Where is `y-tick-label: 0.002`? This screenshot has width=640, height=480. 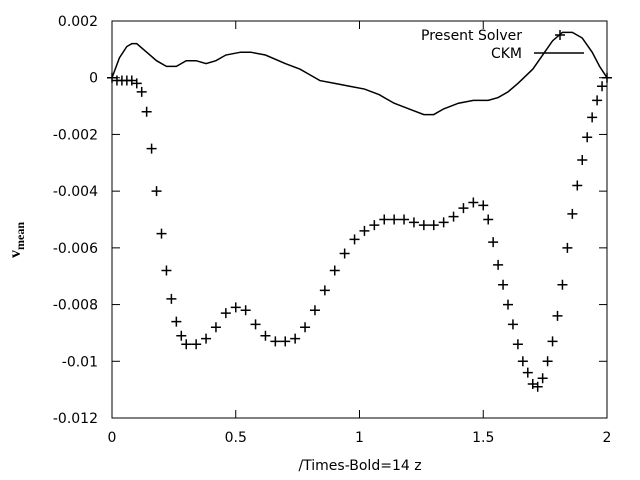 y-tick-label: 0.002 is located at coordinates (78, 22).